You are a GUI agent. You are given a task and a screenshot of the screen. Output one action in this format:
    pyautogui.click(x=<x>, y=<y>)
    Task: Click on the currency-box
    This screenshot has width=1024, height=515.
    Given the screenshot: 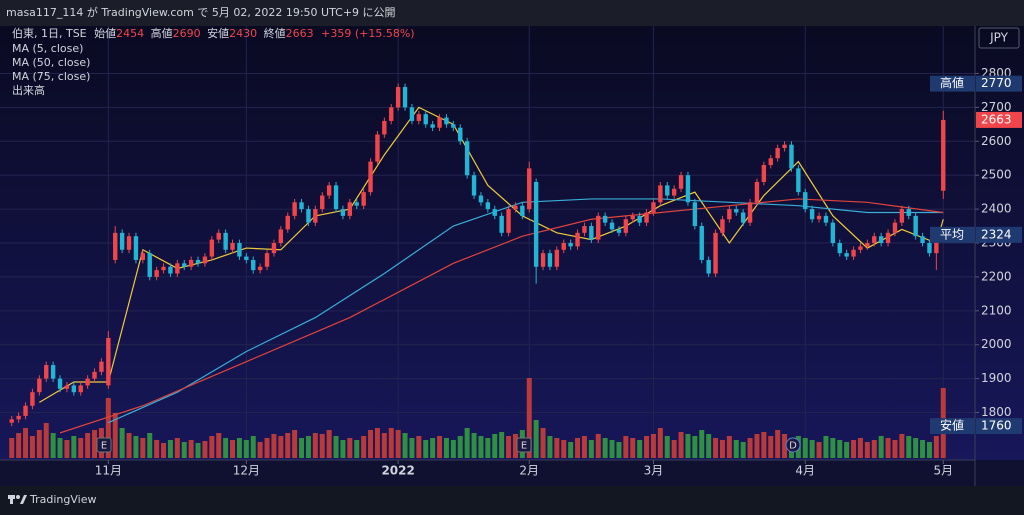 What is the action you would take?
    pyautogui.click(x=999, y=38)
    